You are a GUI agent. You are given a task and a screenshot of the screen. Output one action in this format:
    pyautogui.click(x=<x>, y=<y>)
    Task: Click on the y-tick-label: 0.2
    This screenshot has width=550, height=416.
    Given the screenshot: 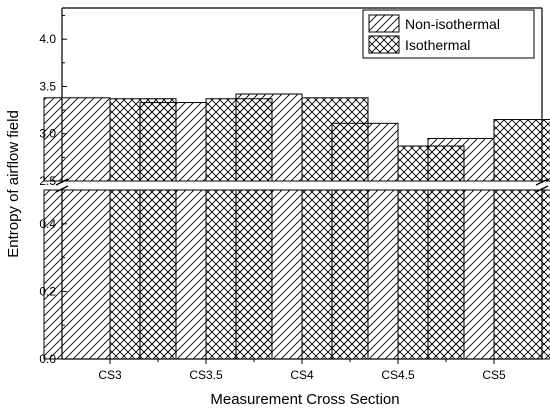 What is the action you would take?
    pyautogui.click(x=47, y=291)
    